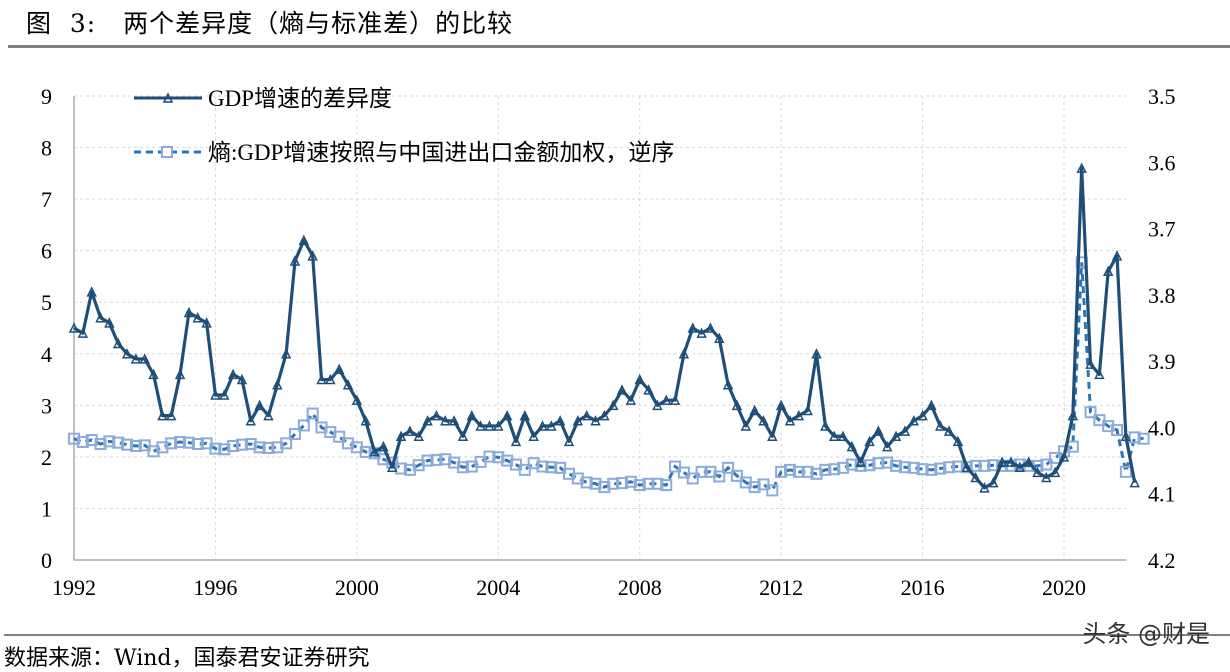 The height and width of the screenshot is (672, 1230). Describe the element at coordinates (923, 587) in the screenshot. I see `x-tick-label: 2016` at that location.